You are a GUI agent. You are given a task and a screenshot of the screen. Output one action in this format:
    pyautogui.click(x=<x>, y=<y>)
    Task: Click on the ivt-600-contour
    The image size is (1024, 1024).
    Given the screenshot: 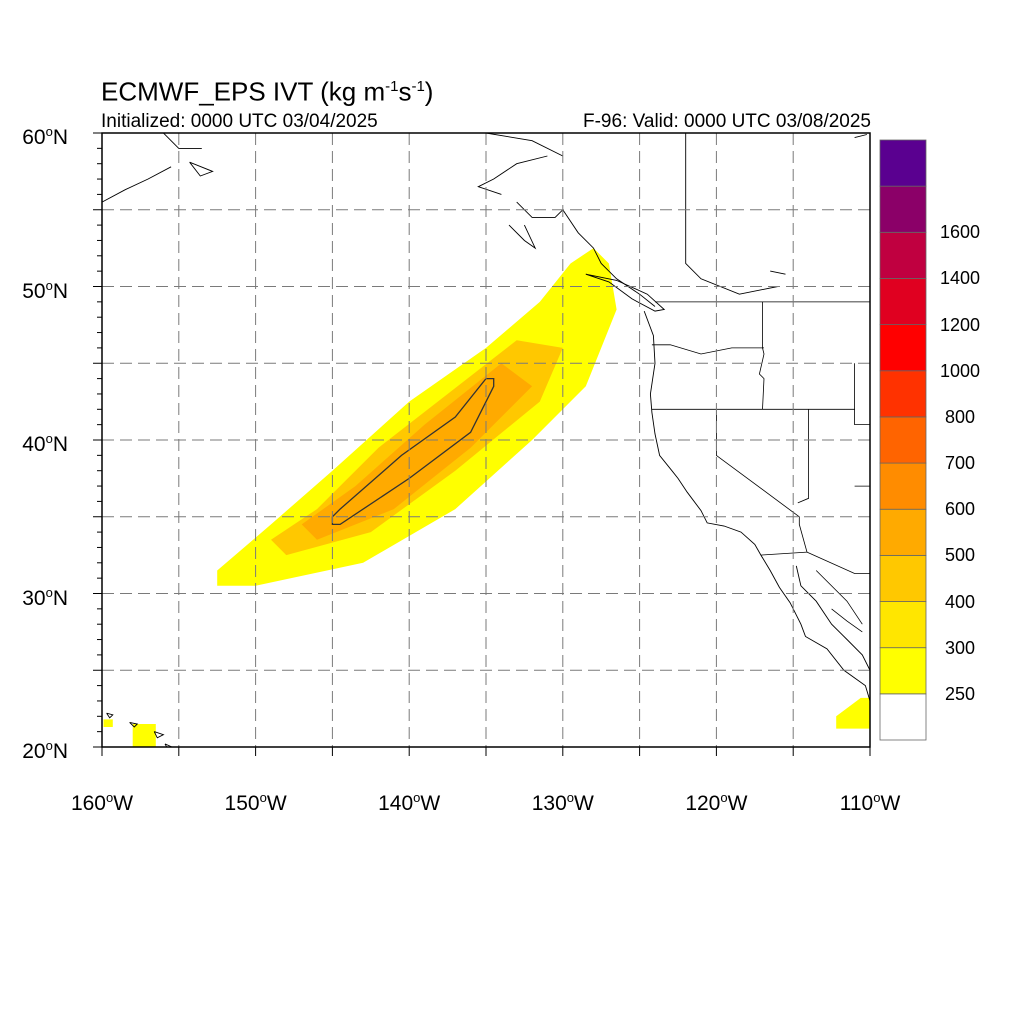 What is the action you would take?
    pyautogui.click(x=413, y=451)
    